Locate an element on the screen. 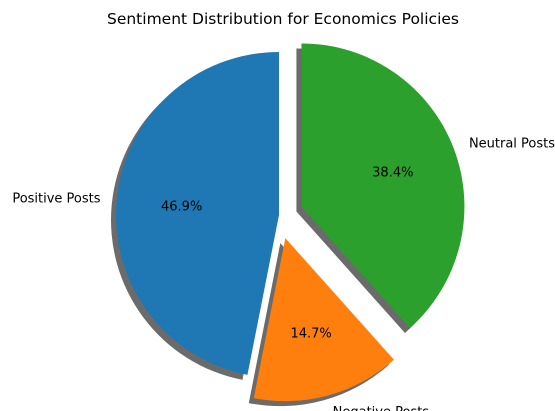 This screenshot has width=555, height=411. pct-label-negative-posts: 14.7% is located at coordinates (310, 333).